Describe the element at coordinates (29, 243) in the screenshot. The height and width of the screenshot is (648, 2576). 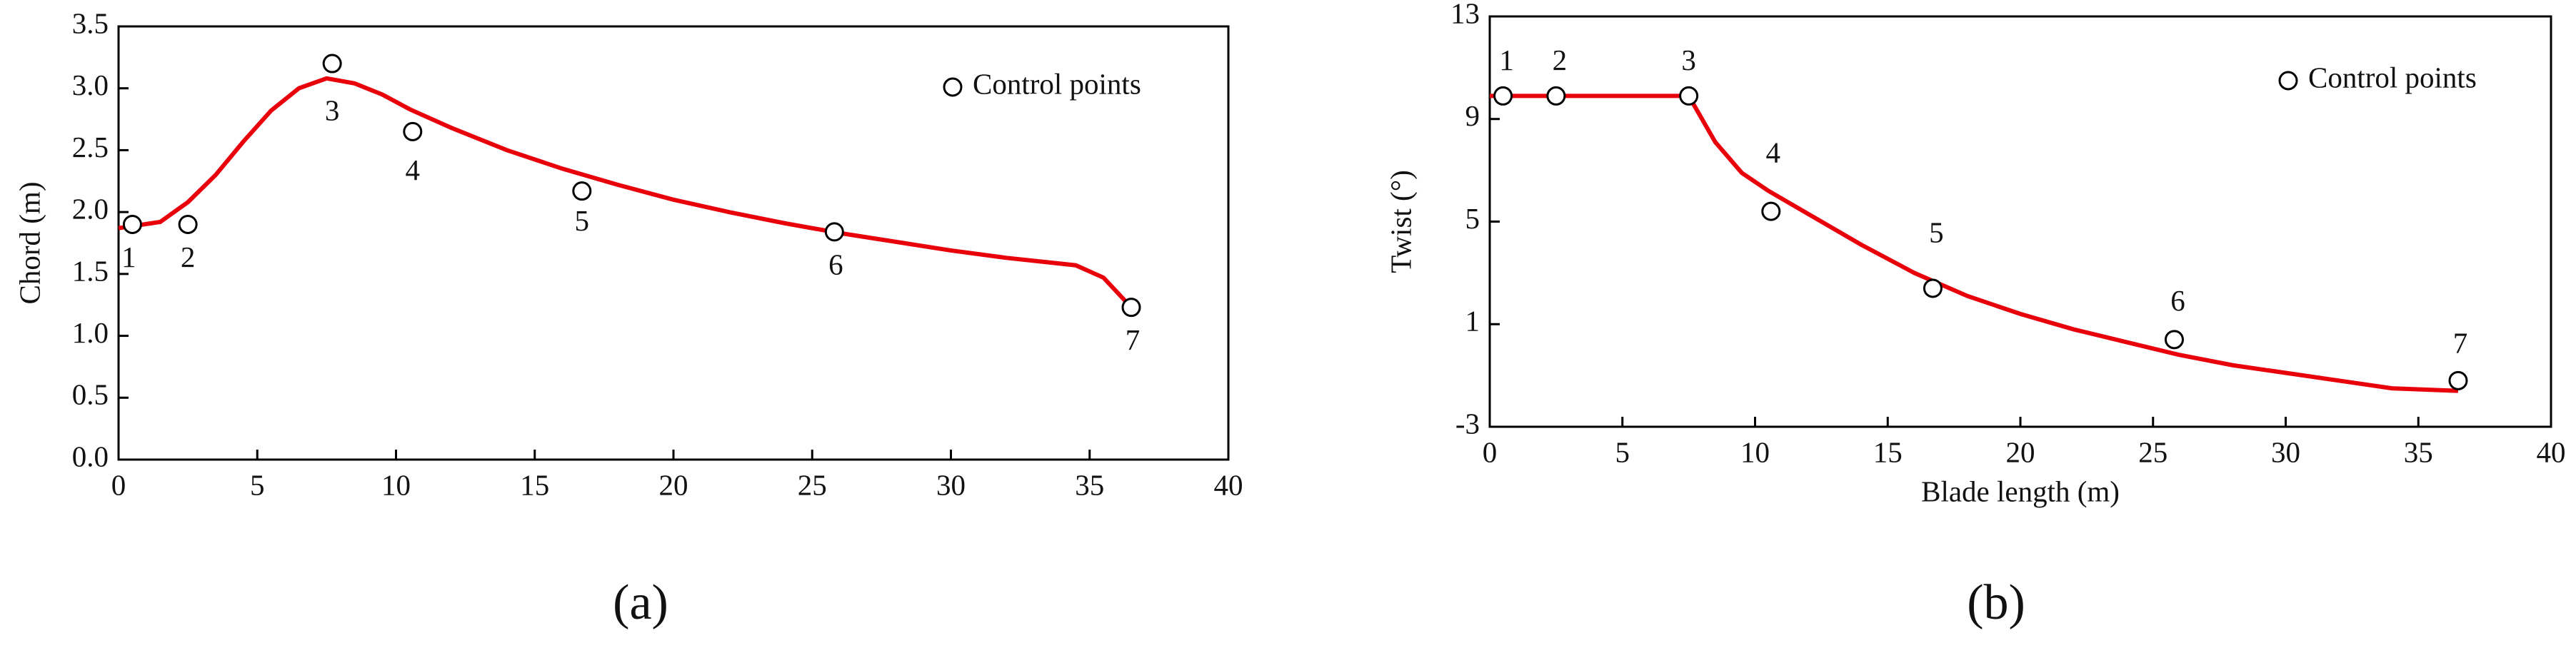
I see `y-axis-label: Chord (m)` at that location.